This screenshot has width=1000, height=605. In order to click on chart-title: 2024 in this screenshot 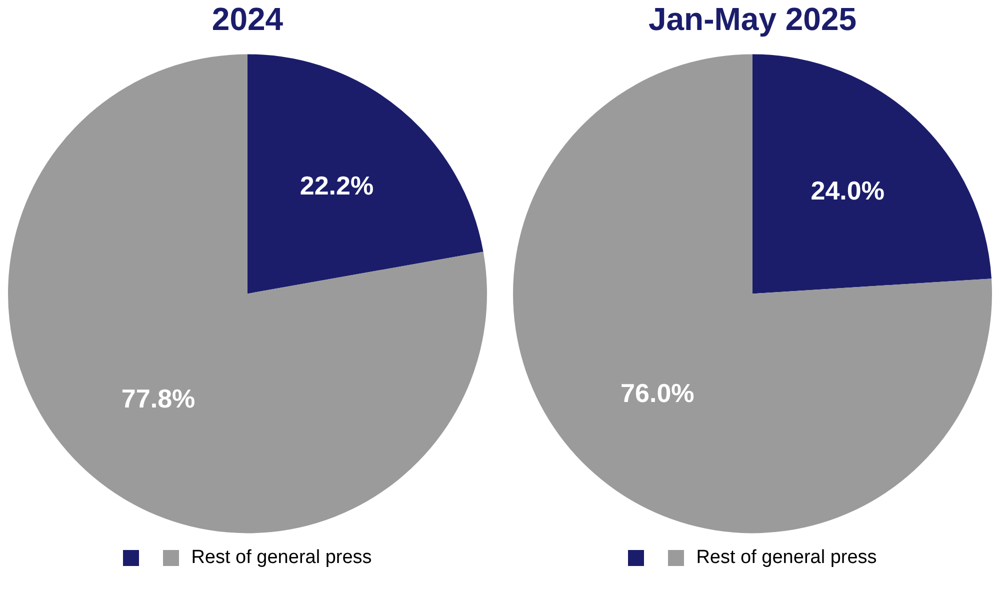, I will do `click(248, 19)`.